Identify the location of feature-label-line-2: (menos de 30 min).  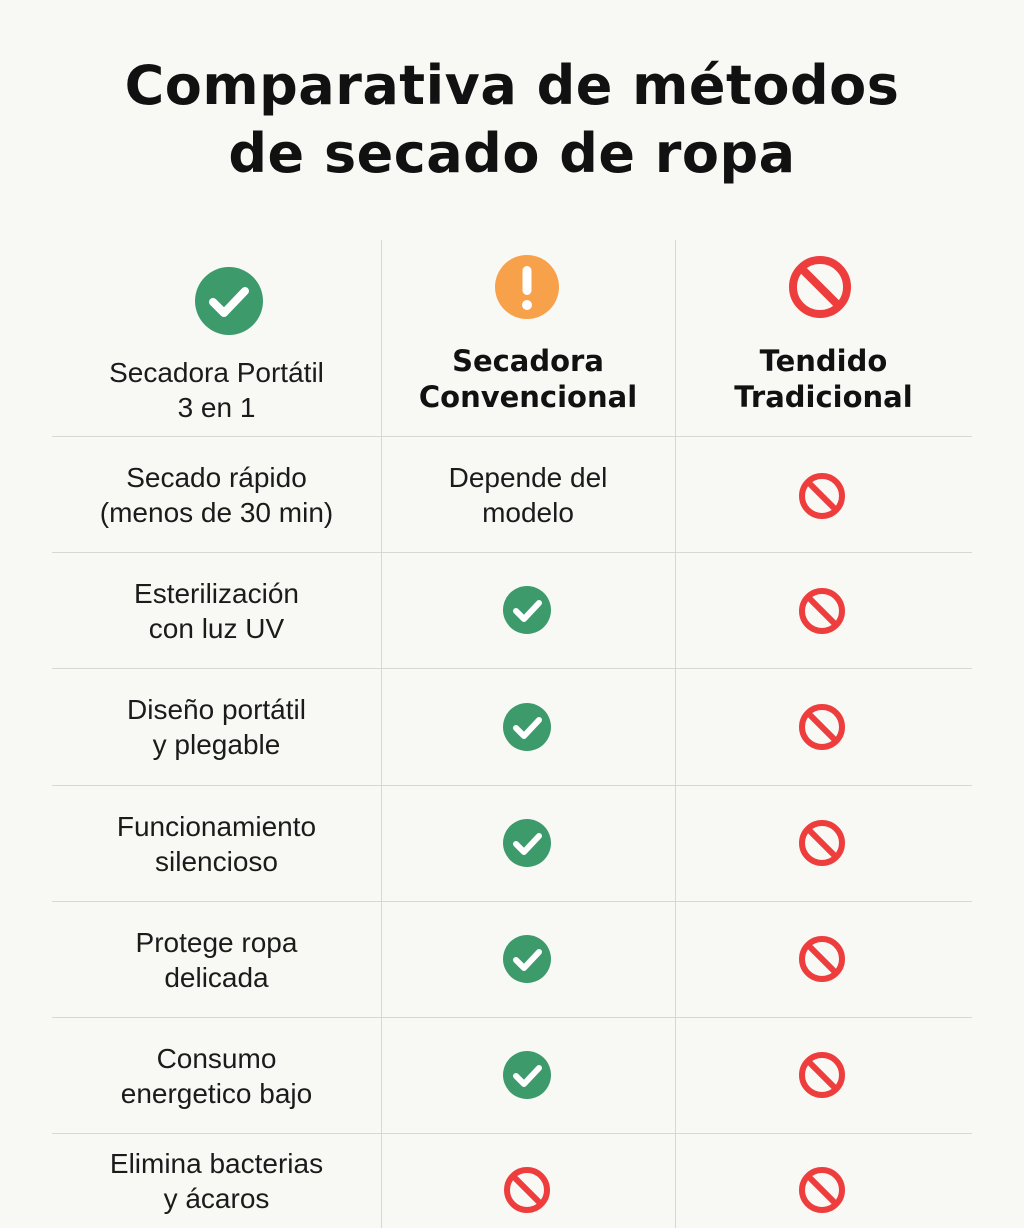
(216, 512).